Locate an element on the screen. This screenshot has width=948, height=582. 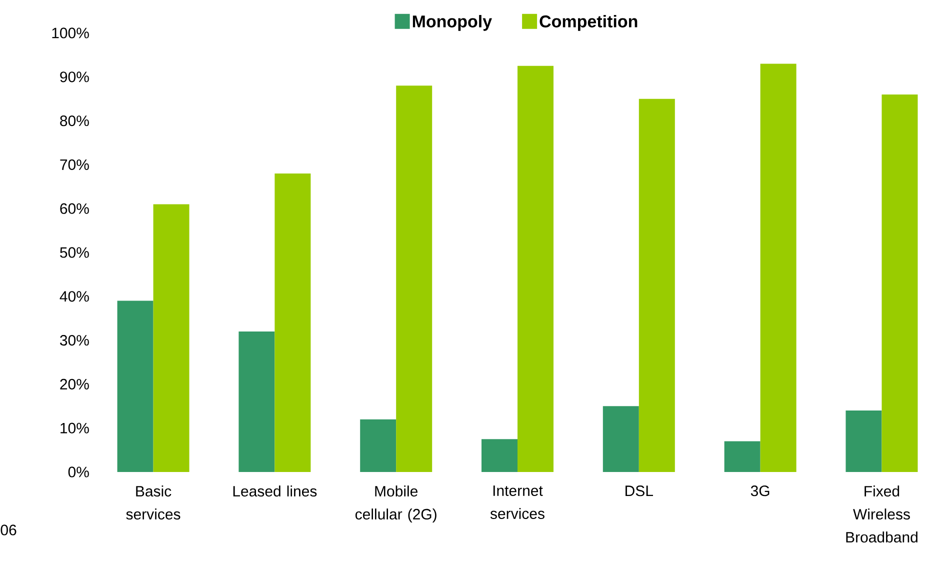
x-tick-label: Fixed Wireless Broadband is located at coordinates (882, 514).